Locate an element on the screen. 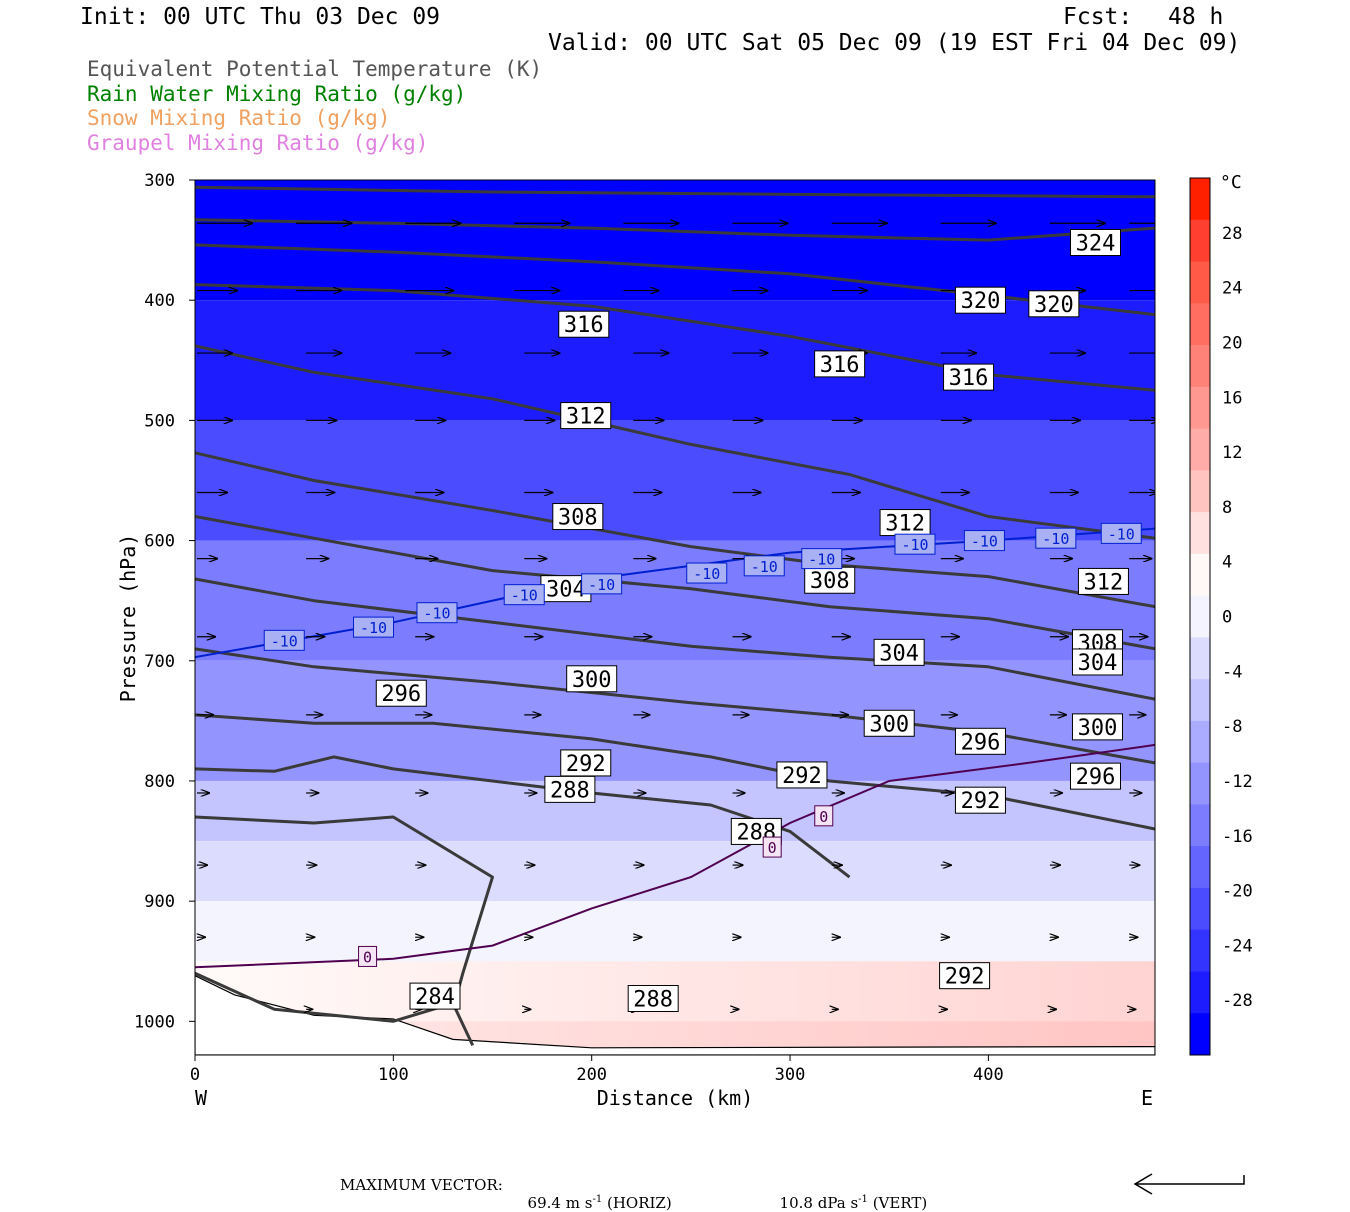  x-tick-label: 200 is located at coordinates (591, 1075).